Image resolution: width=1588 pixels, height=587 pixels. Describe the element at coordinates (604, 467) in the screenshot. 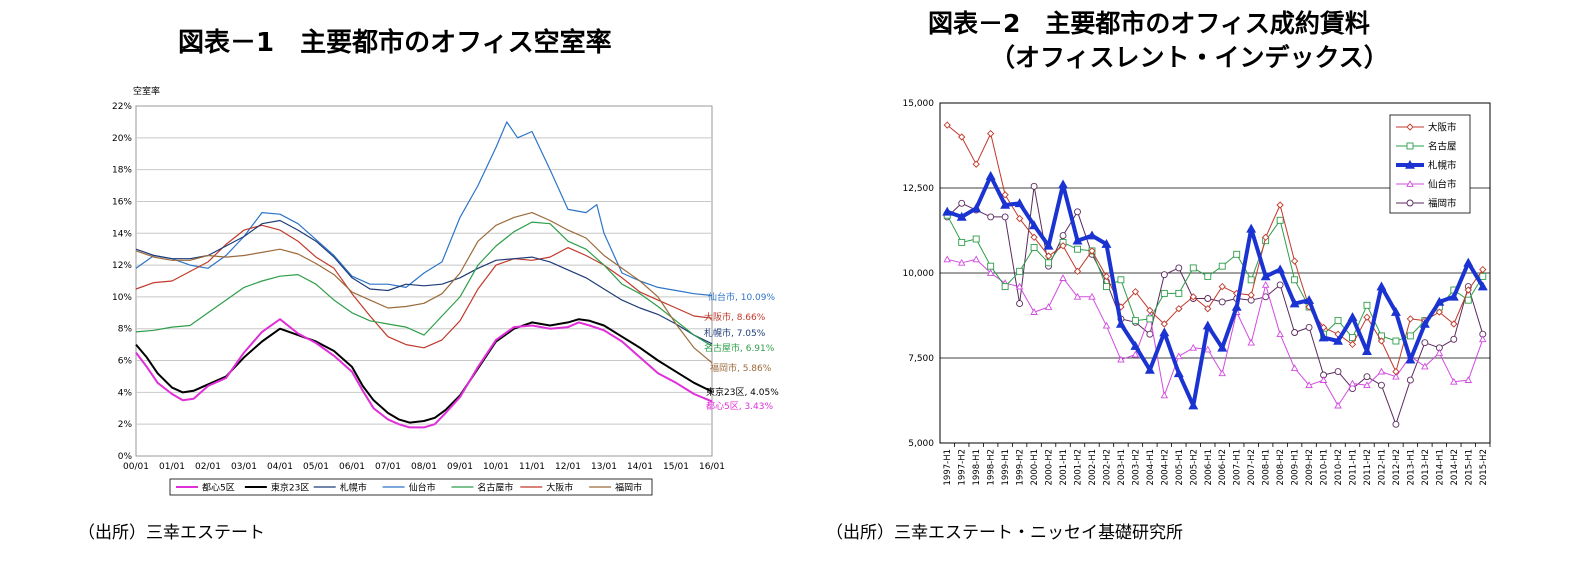

I see `left-xtick-label: 13/01` at that location.